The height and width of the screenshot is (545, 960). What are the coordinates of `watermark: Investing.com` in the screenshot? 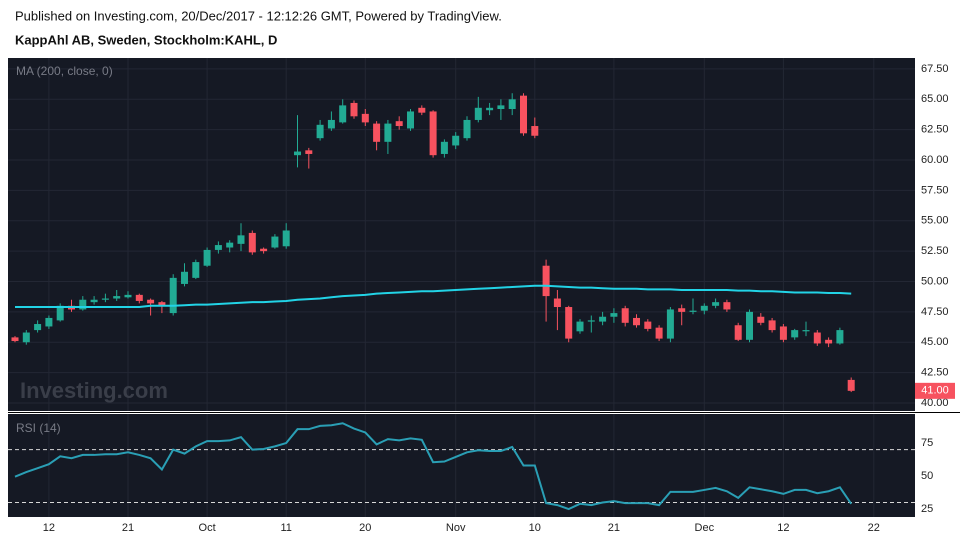 It's located at (94, 390).